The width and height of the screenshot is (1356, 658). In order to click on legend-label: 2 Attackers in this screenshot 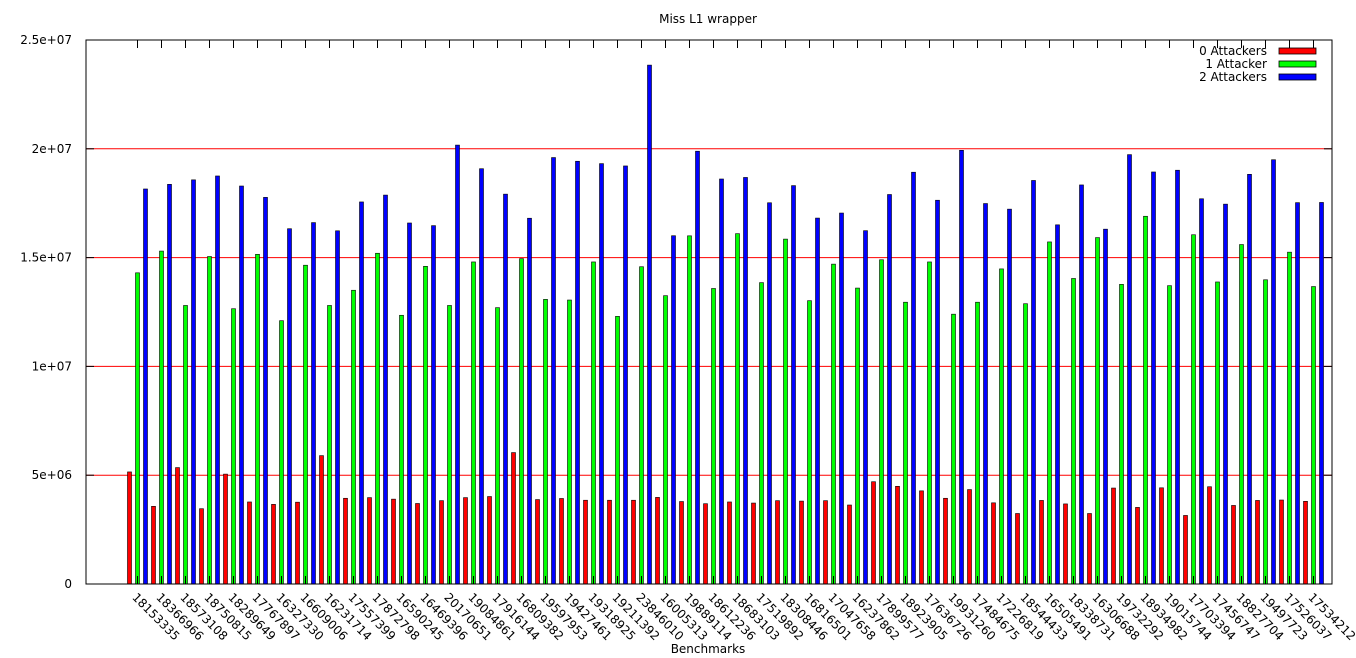, I will do `click(1233, 77)`.